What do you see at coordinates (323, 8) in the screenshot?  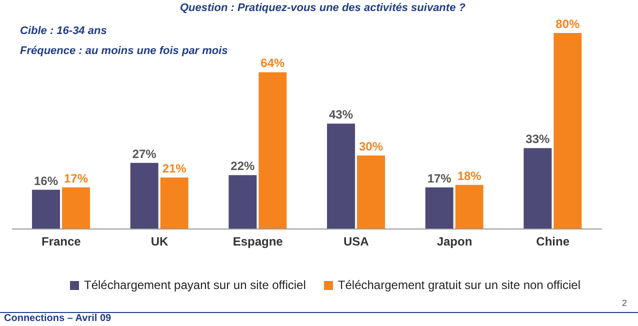 I see `chart-title: Question : Pratiquez-vous une des activités suivante ?` at bounding box center [323, 8].